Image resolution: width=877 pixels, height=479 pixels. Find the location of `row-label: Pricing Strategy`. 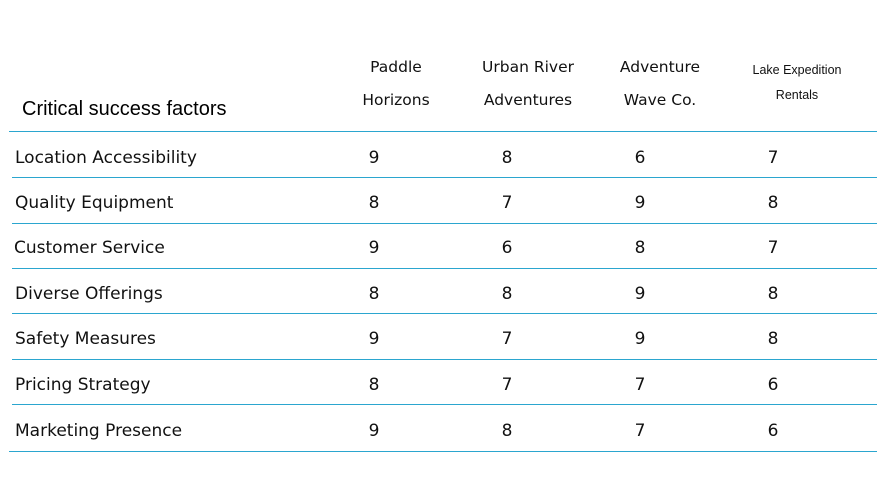

row-label: Pricing Strategy is located at coordinates (83, 385).